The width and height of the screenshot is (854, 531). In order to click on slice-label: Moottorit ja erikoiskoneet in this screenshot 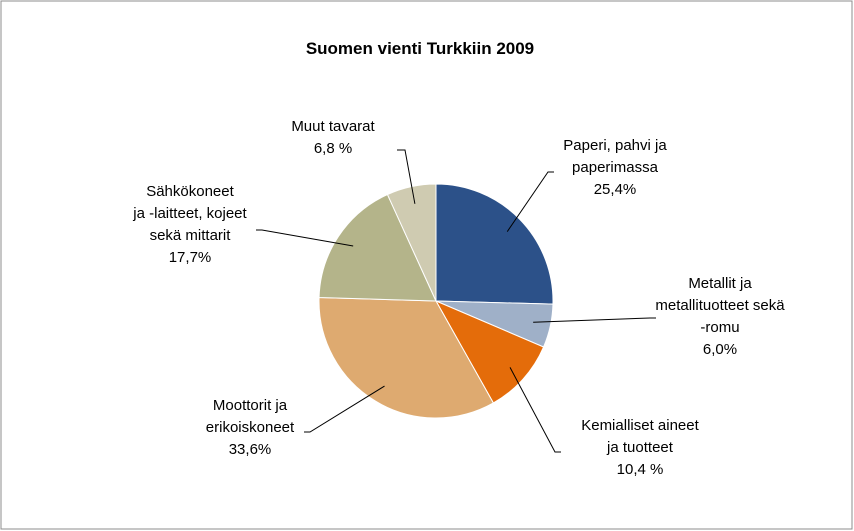, I will do `click(250, 416)`.